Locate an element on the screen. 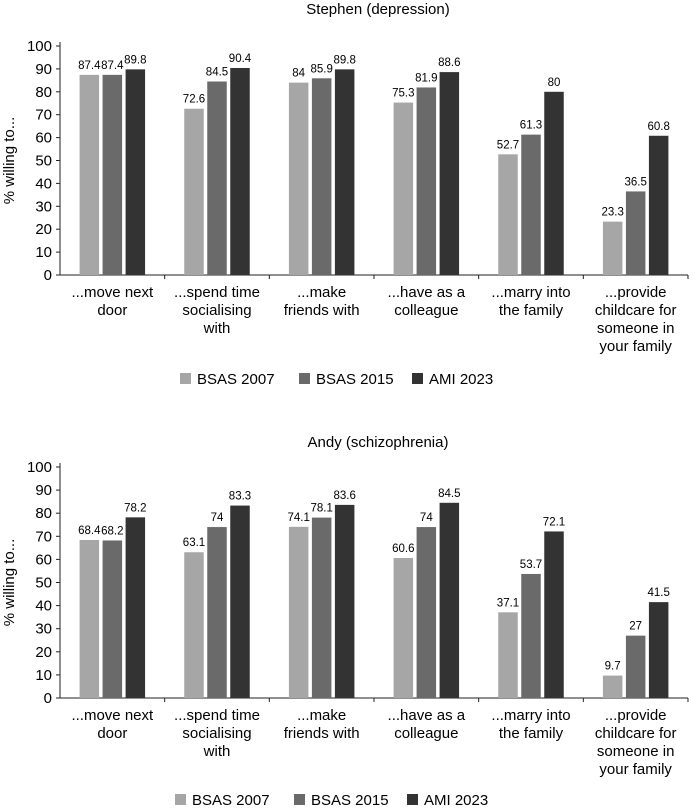  data-label: 74.1 is located at coordinates (298, 518).